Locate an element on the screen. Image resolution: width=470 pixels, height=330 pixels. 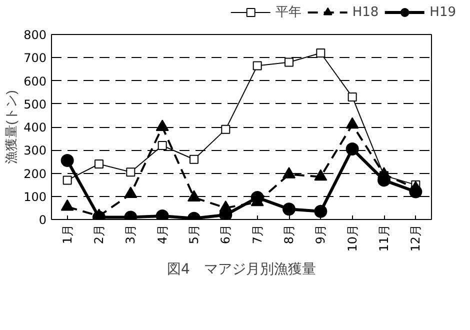
x-tick-label: 11月 is located at coordinates (384, 238).